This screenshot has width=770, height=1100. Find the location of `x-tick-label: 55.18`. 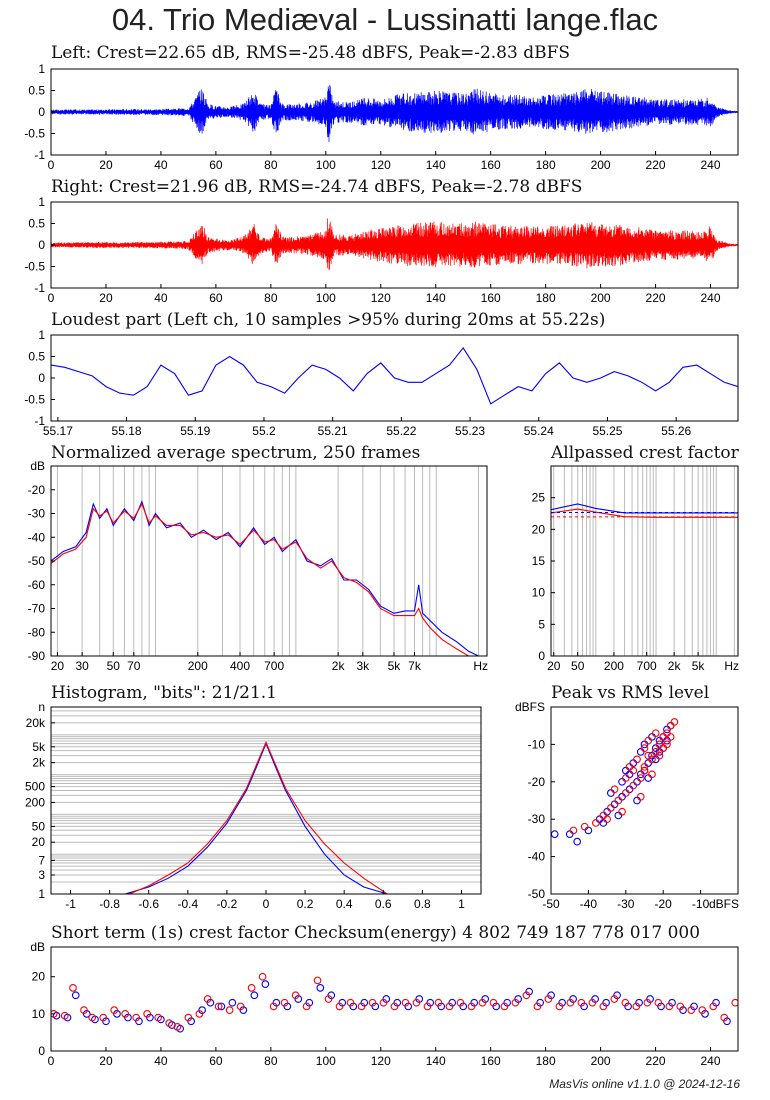

x-tick-label: 55.18 is located at coordinates (127, 431).